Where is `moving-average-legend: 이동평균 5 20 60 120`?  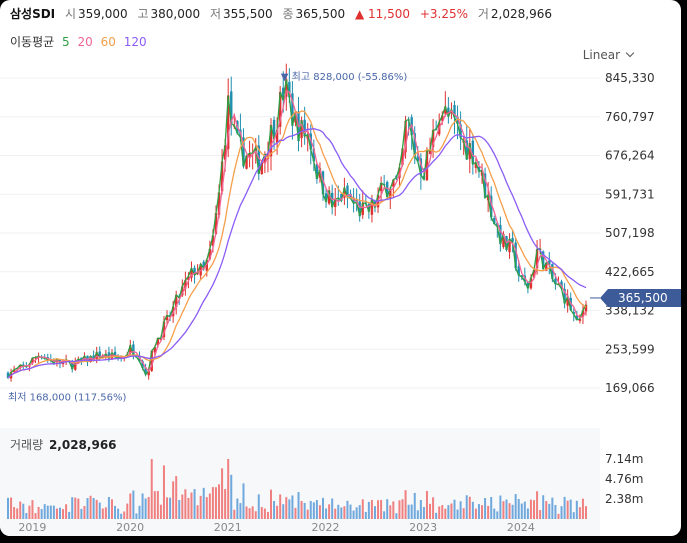
moving-average-legend: 이동평균 5 20 60 120 is located at coordinates (80, 41).